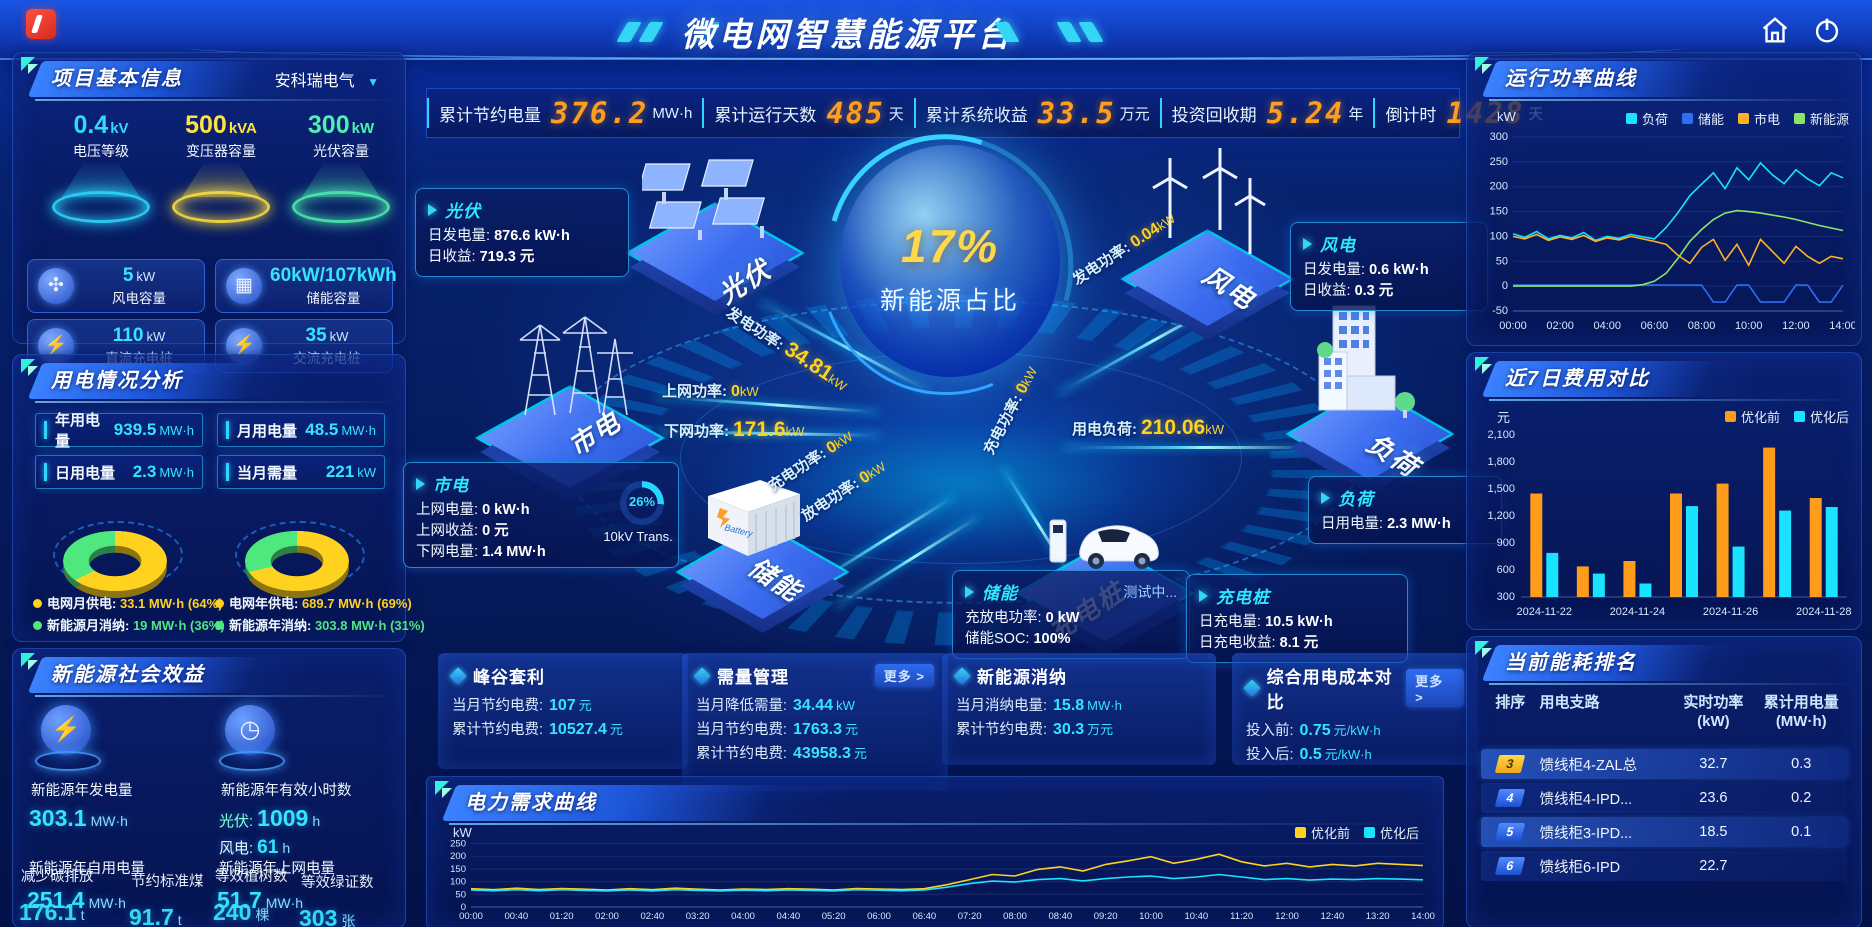 This screenshot has height=927, width=1872. Describe the element at coordinates (272, 625) in the screenshot. I see `legend-label: 新能源年消纳:` at that location.